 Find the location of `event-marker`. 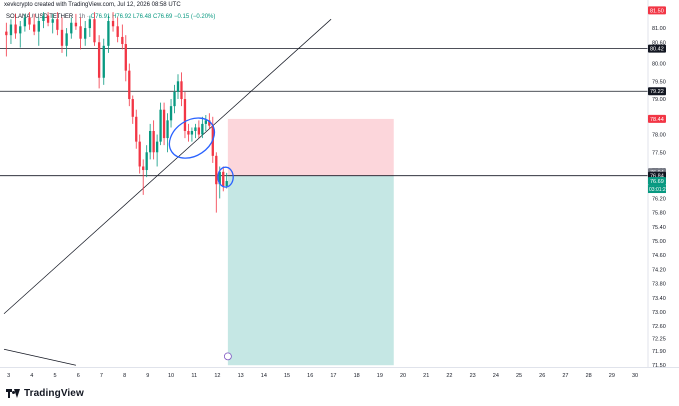

event-marker is located at coordinates (227, 356).